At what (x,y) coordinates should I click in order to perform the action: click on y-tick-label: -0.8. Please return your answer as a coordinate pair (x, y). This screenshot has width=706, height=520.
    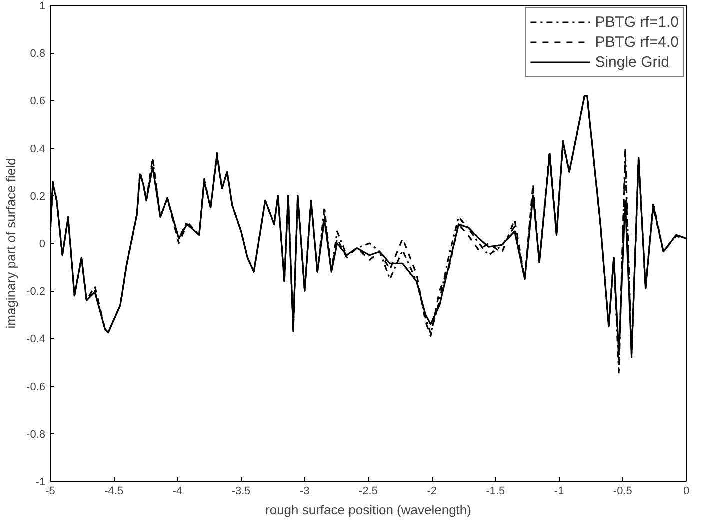
    Looking at the image, I should click on (36, 434).